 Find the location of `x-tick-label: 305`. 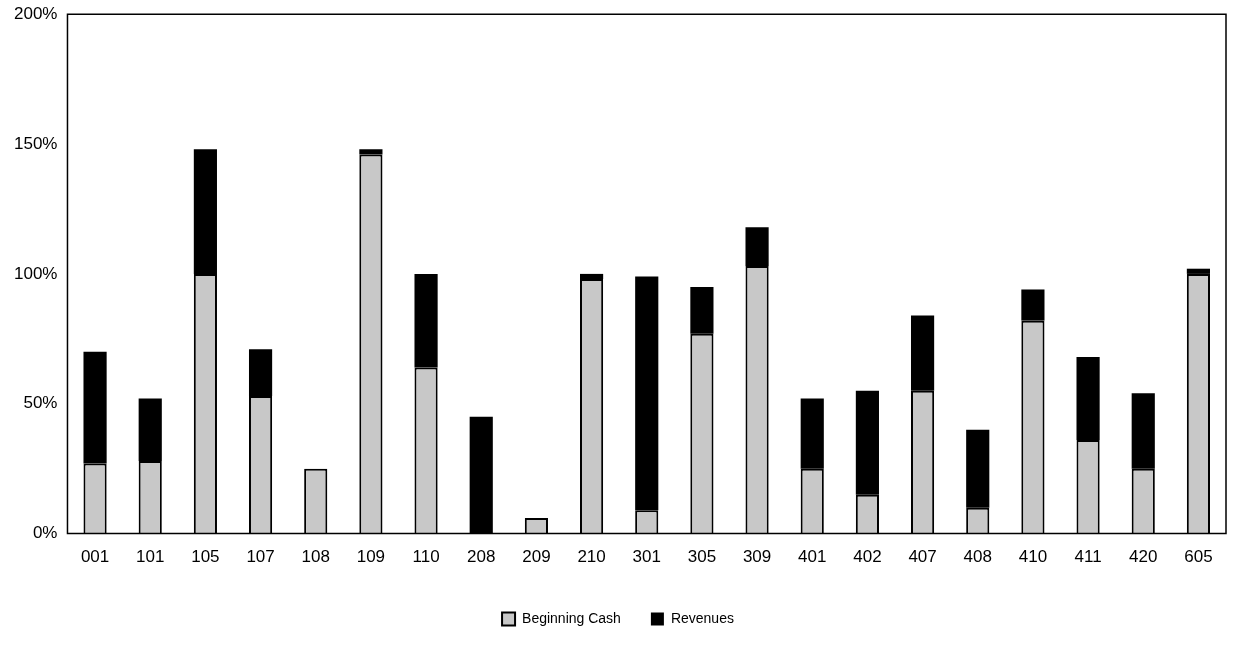

x-tick-label: 305 is located at coordinates (702, 557).